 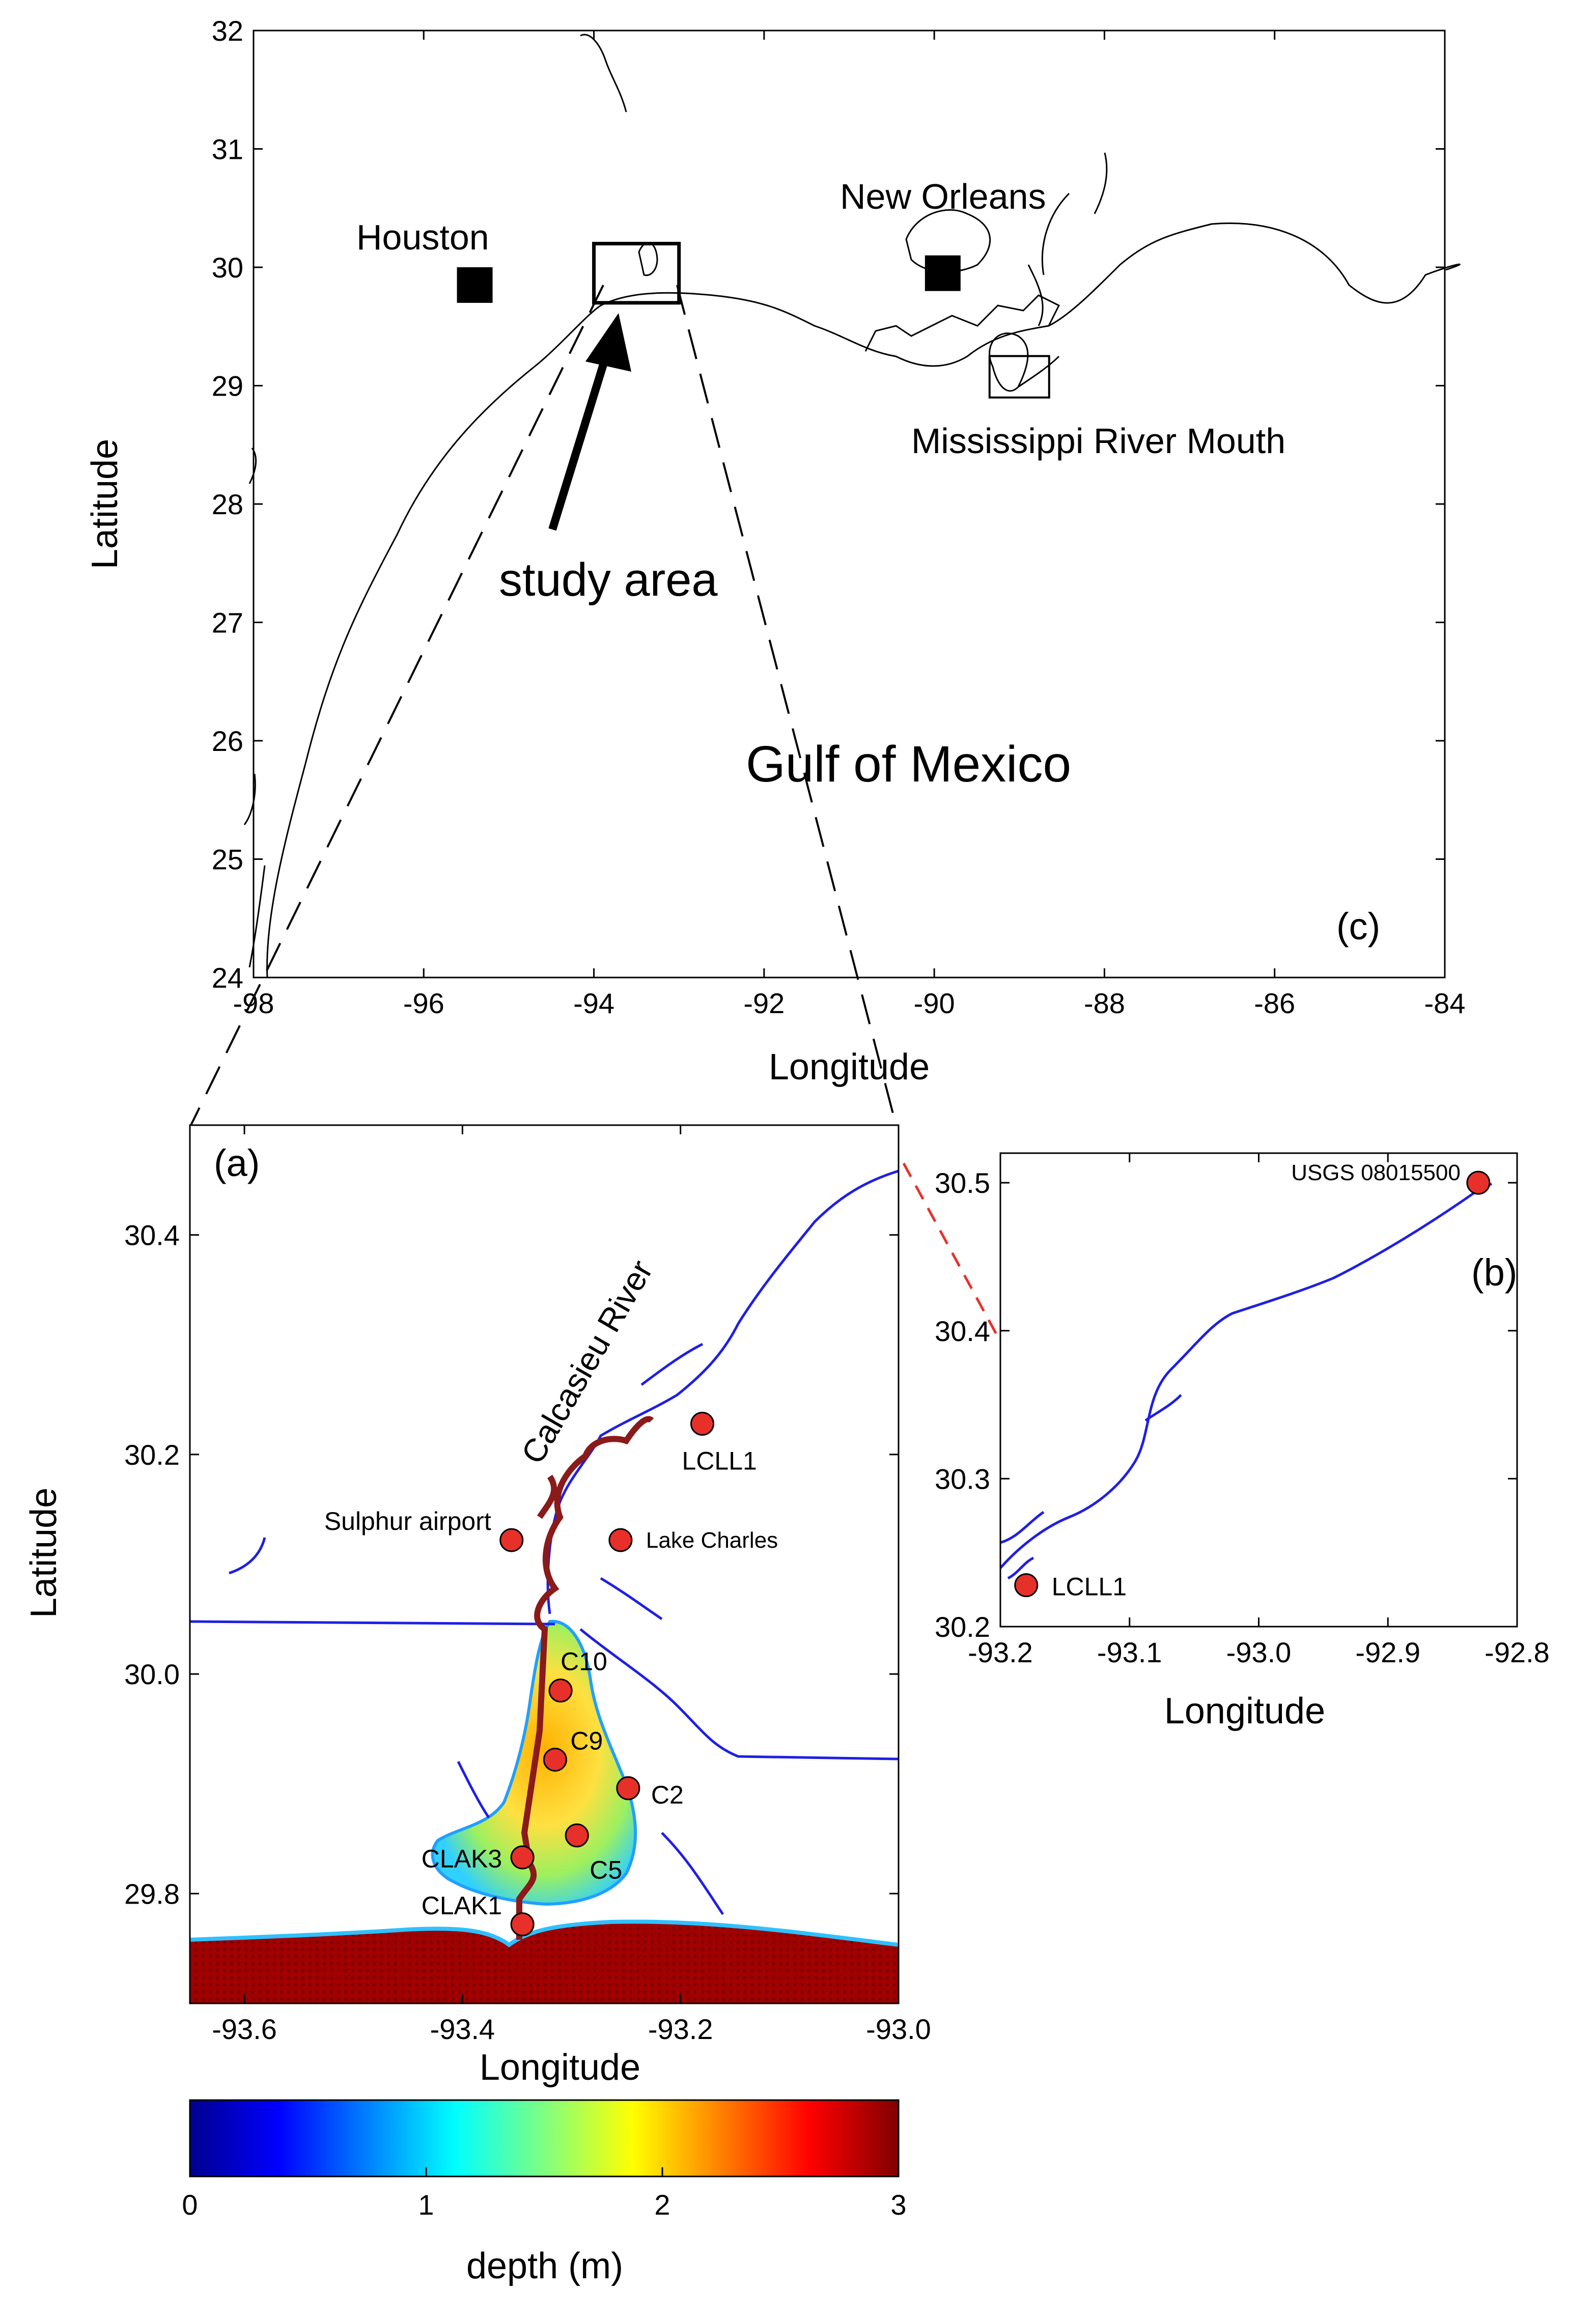 I want to click on ocean-depth-band, so click(x=544, y=1962).